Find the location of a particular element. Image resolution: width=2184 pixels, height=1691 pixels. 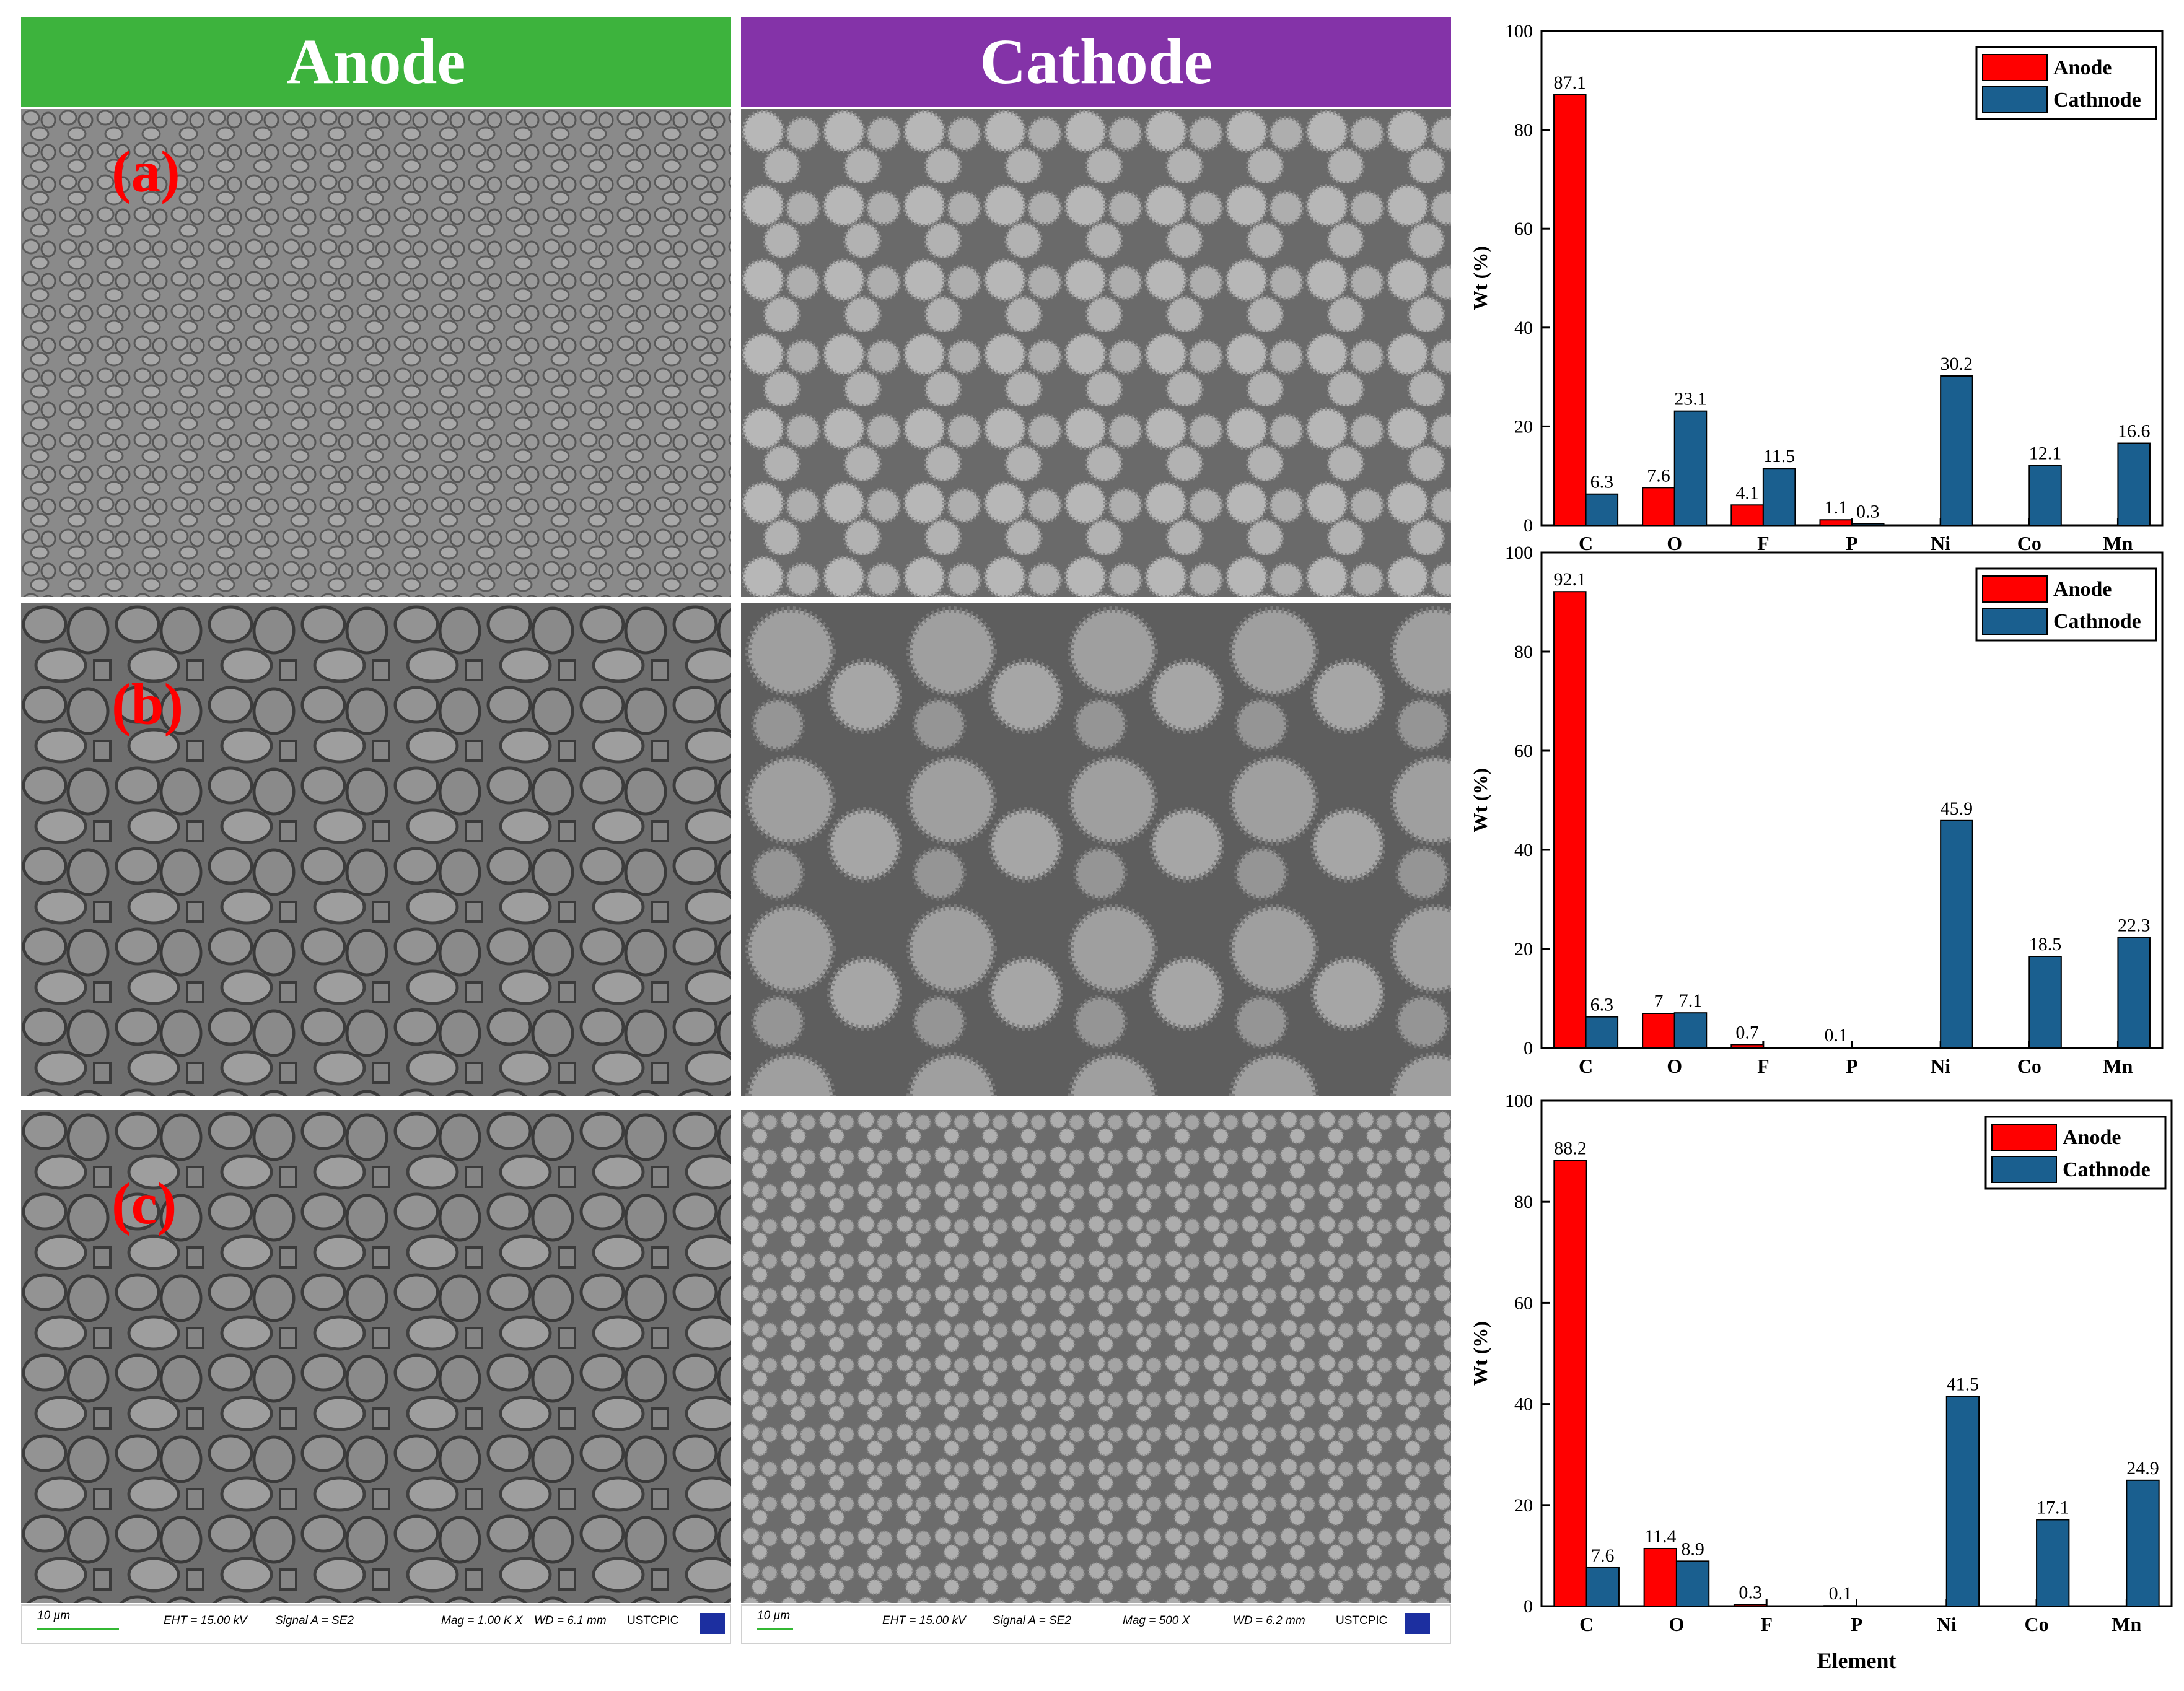

signal-text: Signal A = SE2 is located at coordinates (1032, 1620).